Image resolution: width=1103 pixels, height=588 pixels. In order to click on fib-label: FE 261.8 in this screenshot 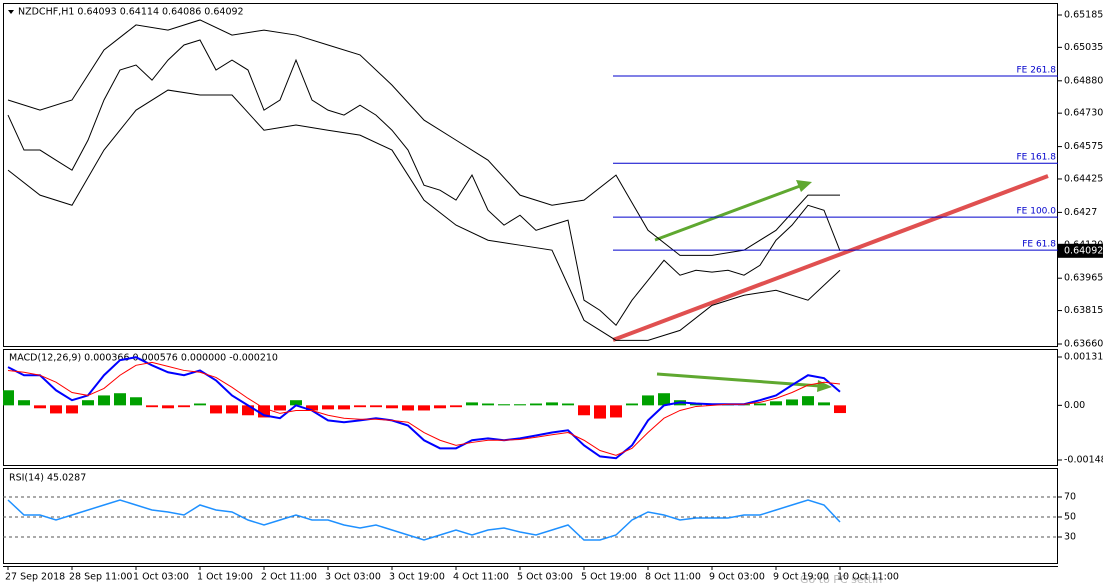, I will do `click(1037, 71)`.